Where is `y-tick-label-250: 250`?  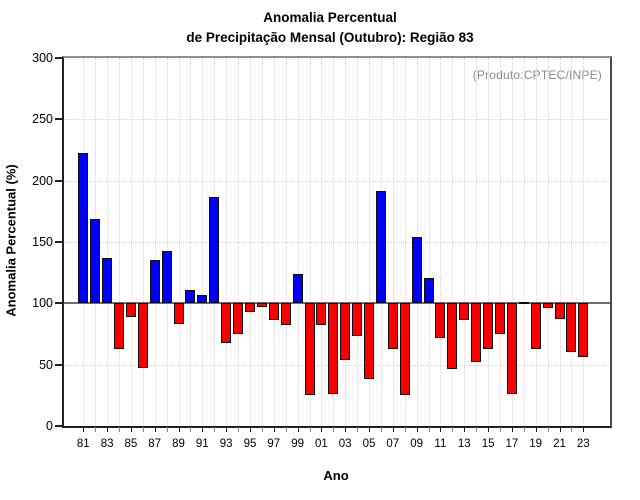 y-tick-label-250: 250 is located at coordinates (42, 119).